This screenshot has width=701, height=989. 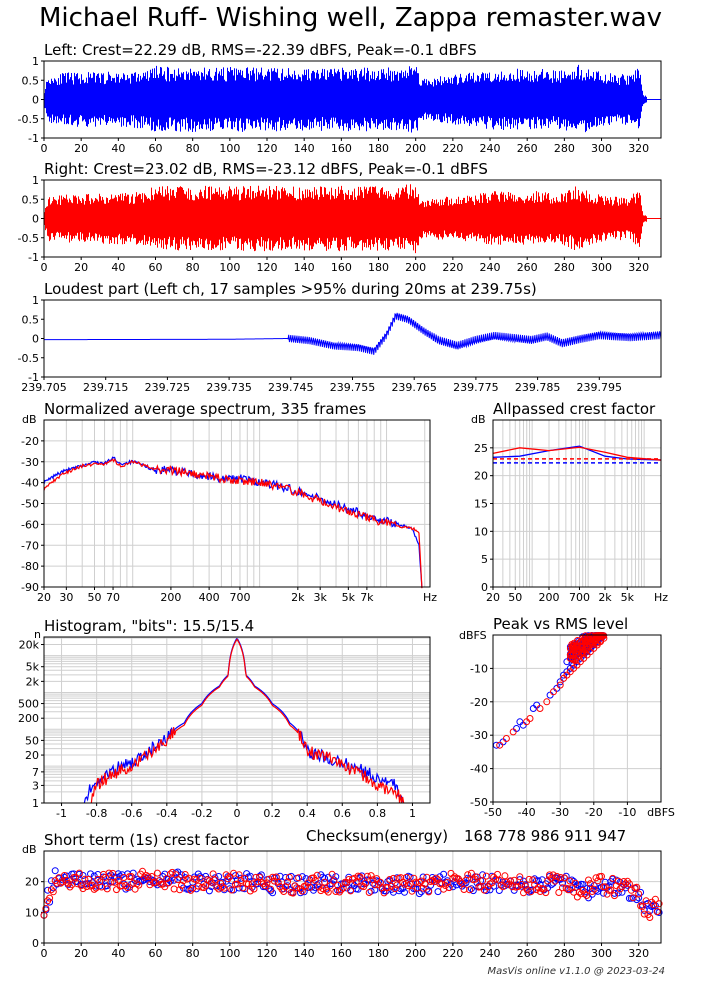 I want to click on left-xtick-label: 80, so click(x=193, y=148).